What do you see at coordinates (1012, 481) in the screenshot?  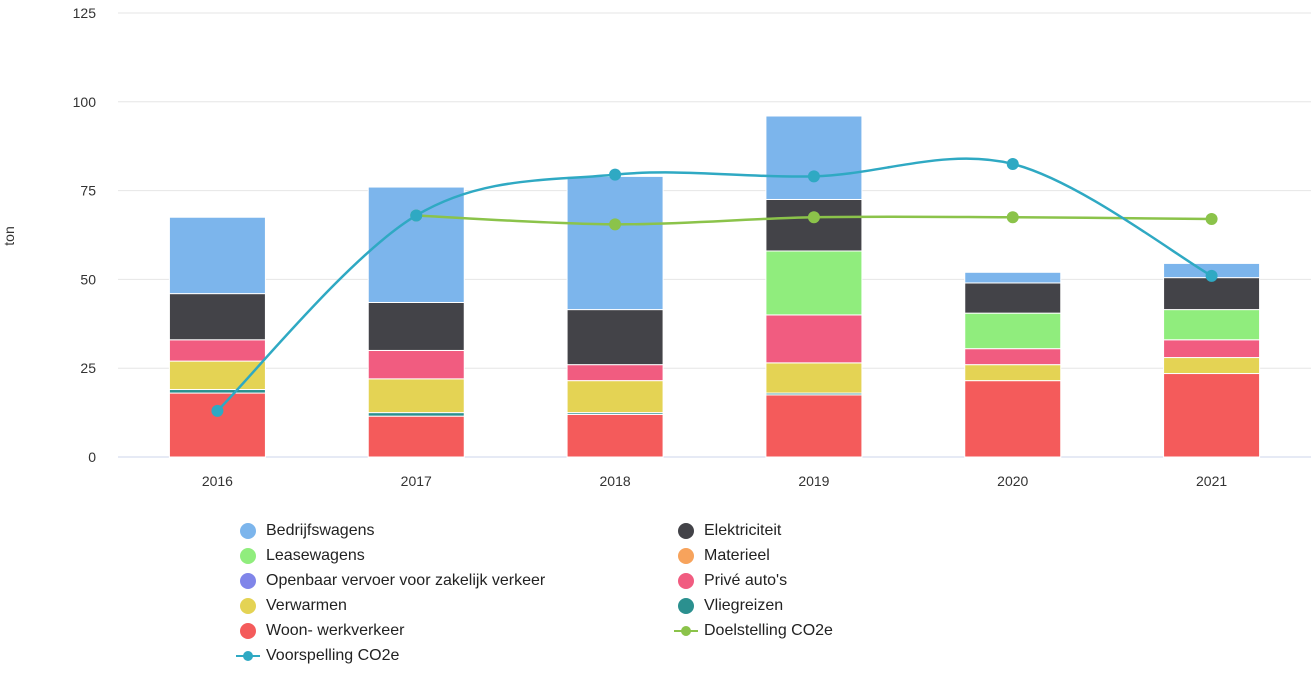 I see `x-tick-label: 2020` at bounding box center [1012, 481].